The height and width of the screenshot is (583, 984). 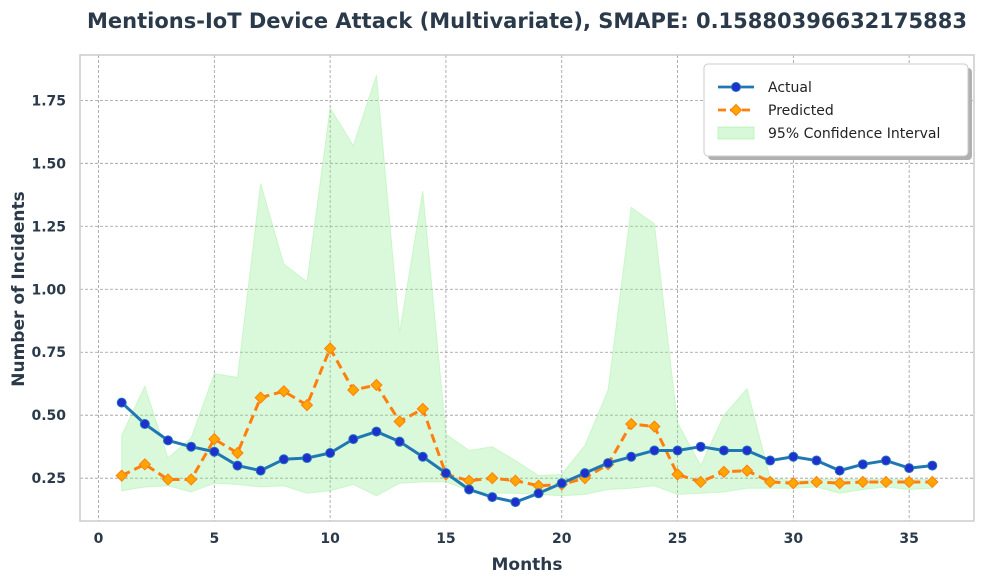 I want to click on y-tick-label: 1.25, so click(x=48, y=227).